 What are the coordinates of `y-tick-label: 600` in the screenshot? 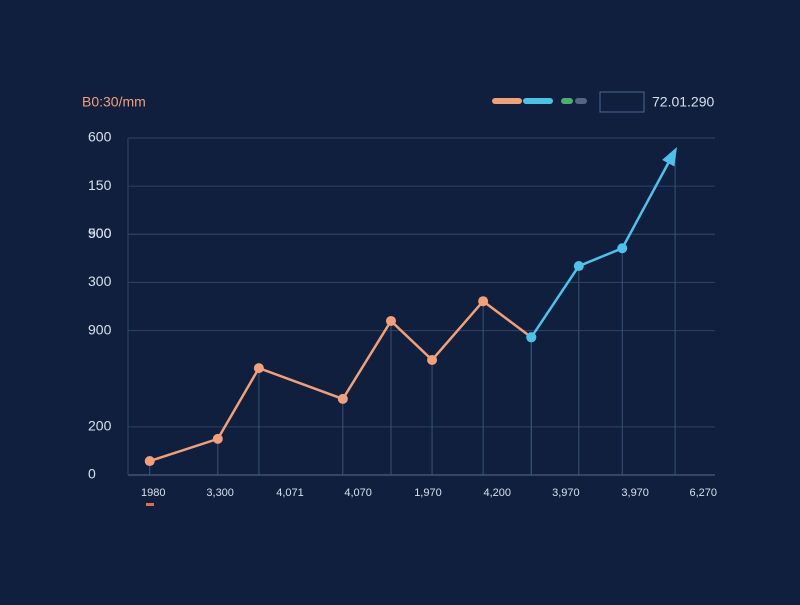 It's located at (100, 137).